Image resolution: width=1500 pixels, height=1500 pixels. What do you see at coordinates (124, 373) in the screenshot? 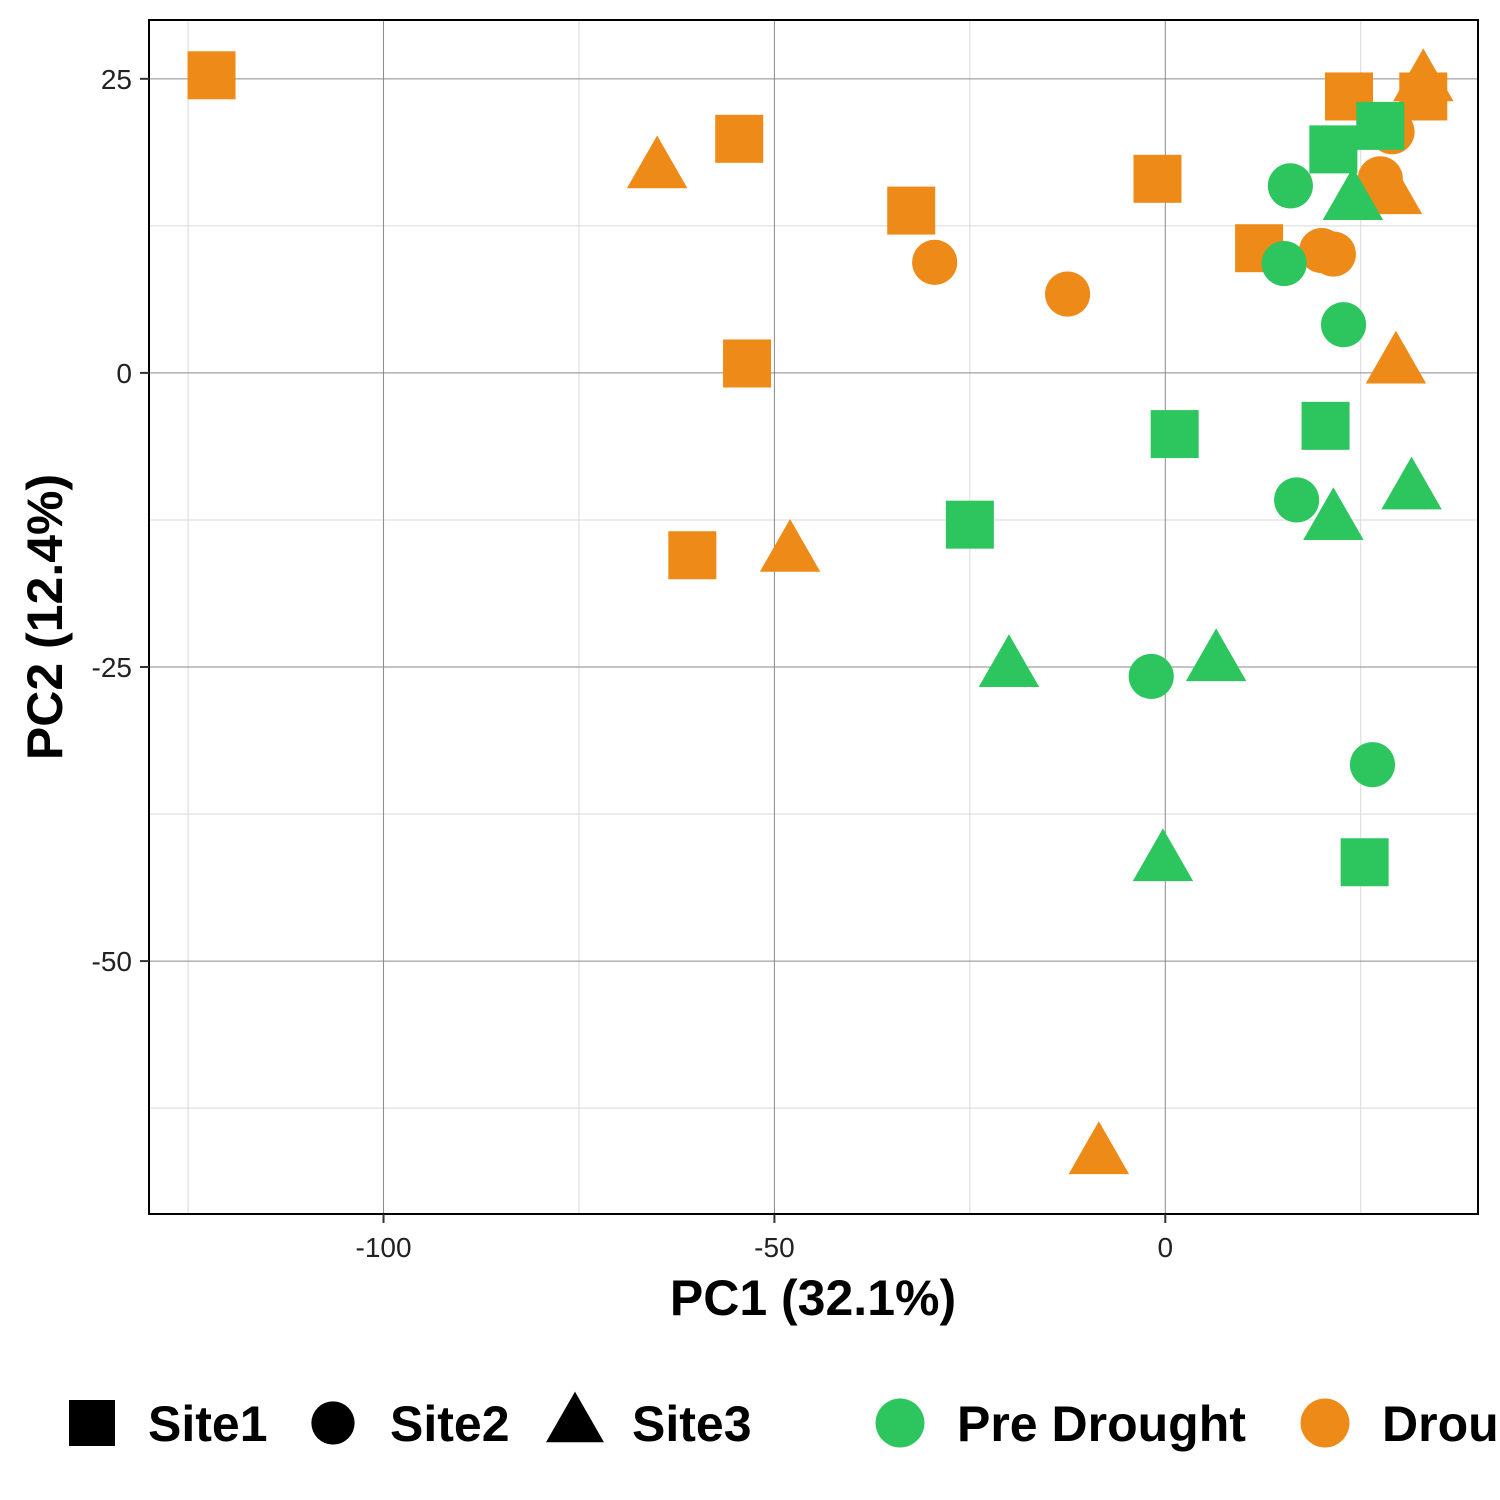
I see `y-tick-label: 0` at bounding box center [124, 373].